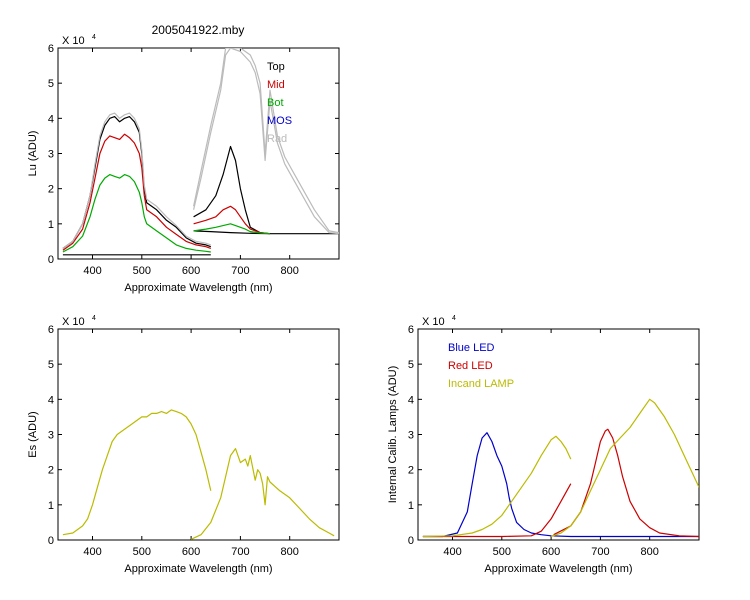 The image size is (750, 600). Describe the element at coordinates (470, 366) in the screenshot. I see `legend-red-led: Red LED` at that location.